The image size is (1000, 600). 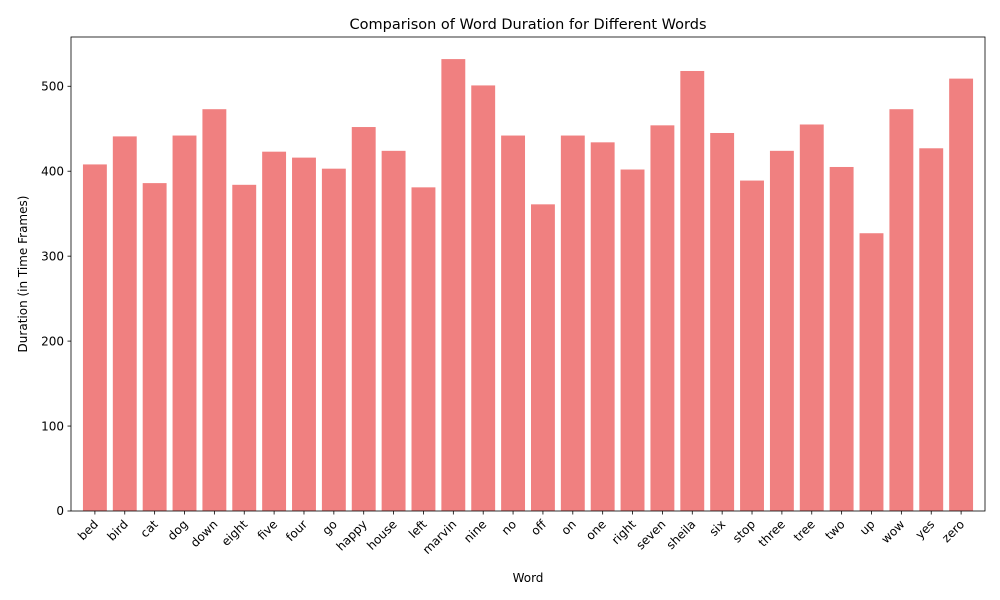 I want to click on bar-marvin, so click(x=453, y=285).